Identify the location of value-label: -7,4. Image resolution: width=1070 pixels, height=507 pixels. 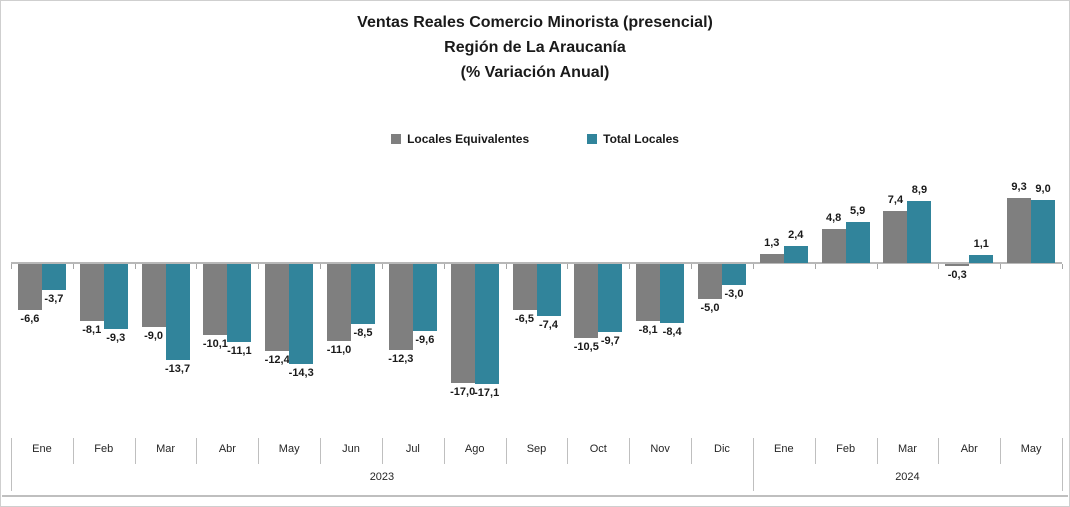
(548, 324).